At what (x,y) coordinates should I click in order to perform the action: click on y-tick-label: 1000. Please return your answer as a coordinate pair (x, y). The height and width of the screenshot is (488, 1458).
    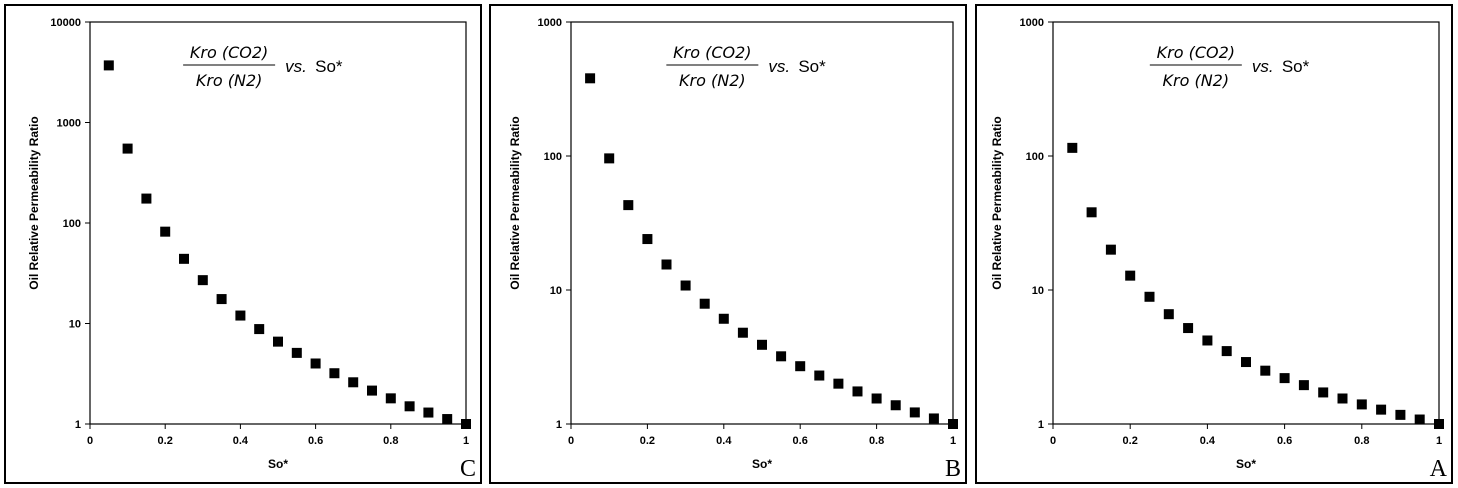
    Looking at the image, I should click on (1032, 23).